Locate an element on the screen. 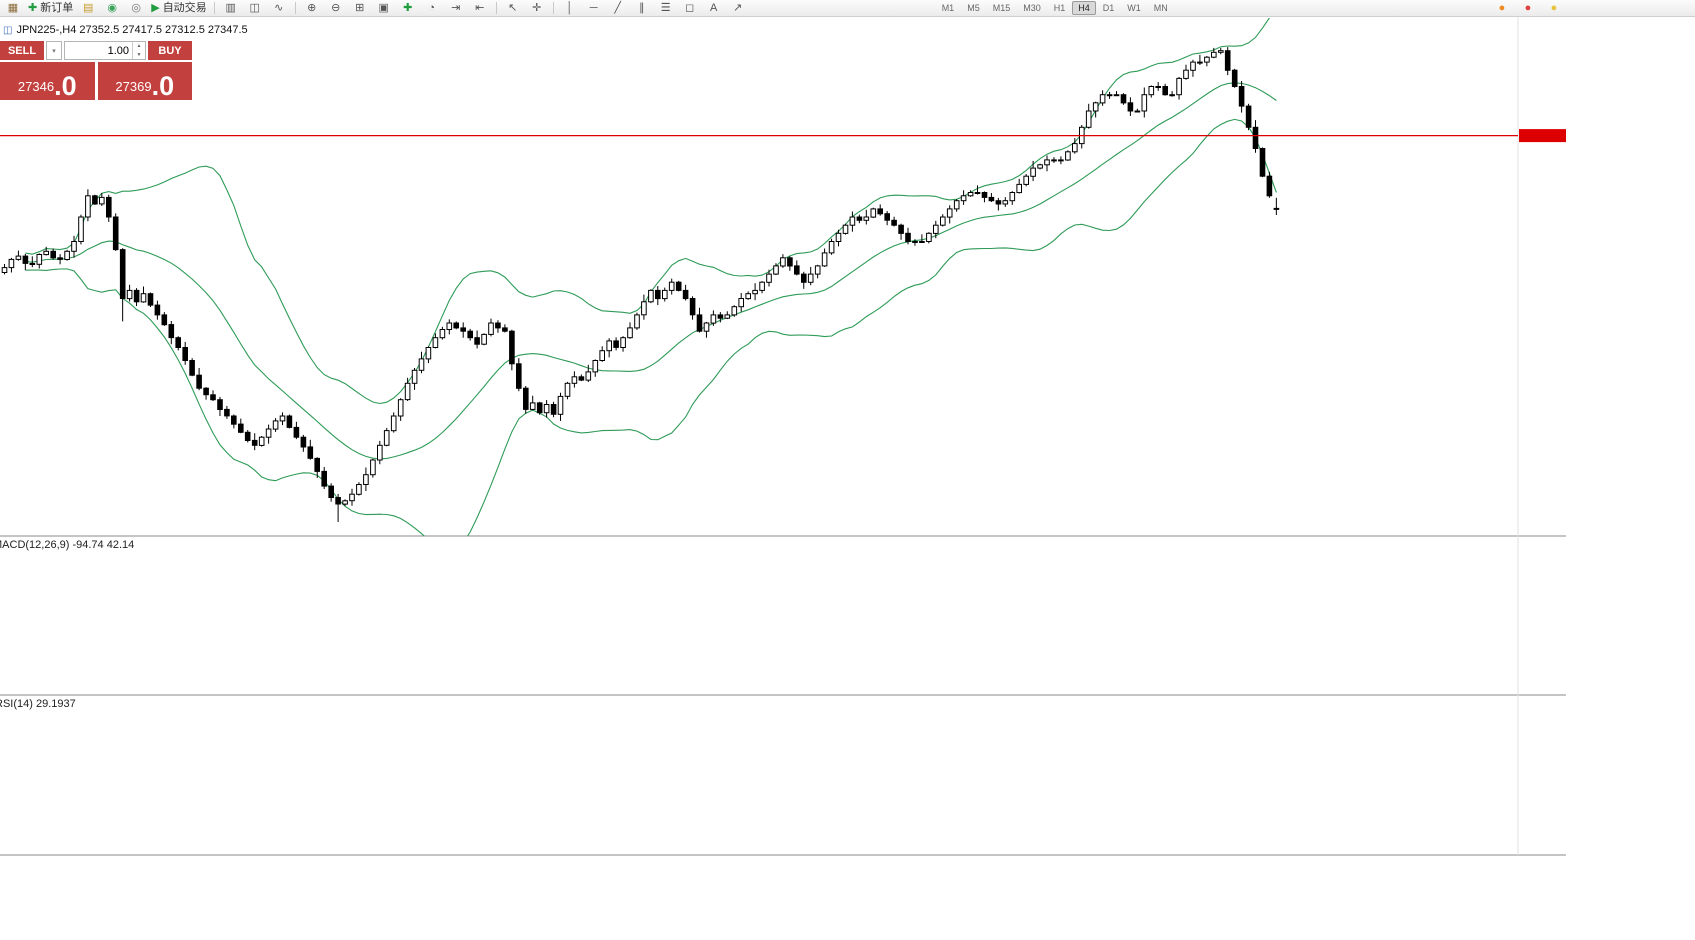 The height and width of the screenshot is (940, 1695). line-chart-icon: ∿ is located at coordinates (279, 7).